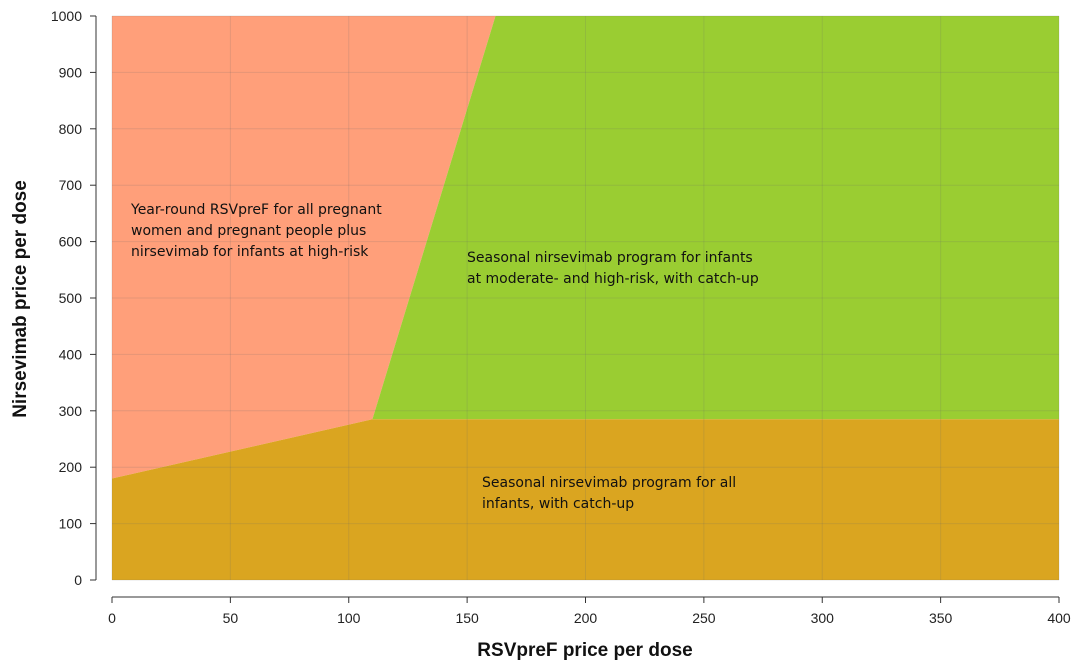 Image resolution: width=1074 pixels, height=662 pixels. I want to click on y-tick-label: 0, so click(78, 580).